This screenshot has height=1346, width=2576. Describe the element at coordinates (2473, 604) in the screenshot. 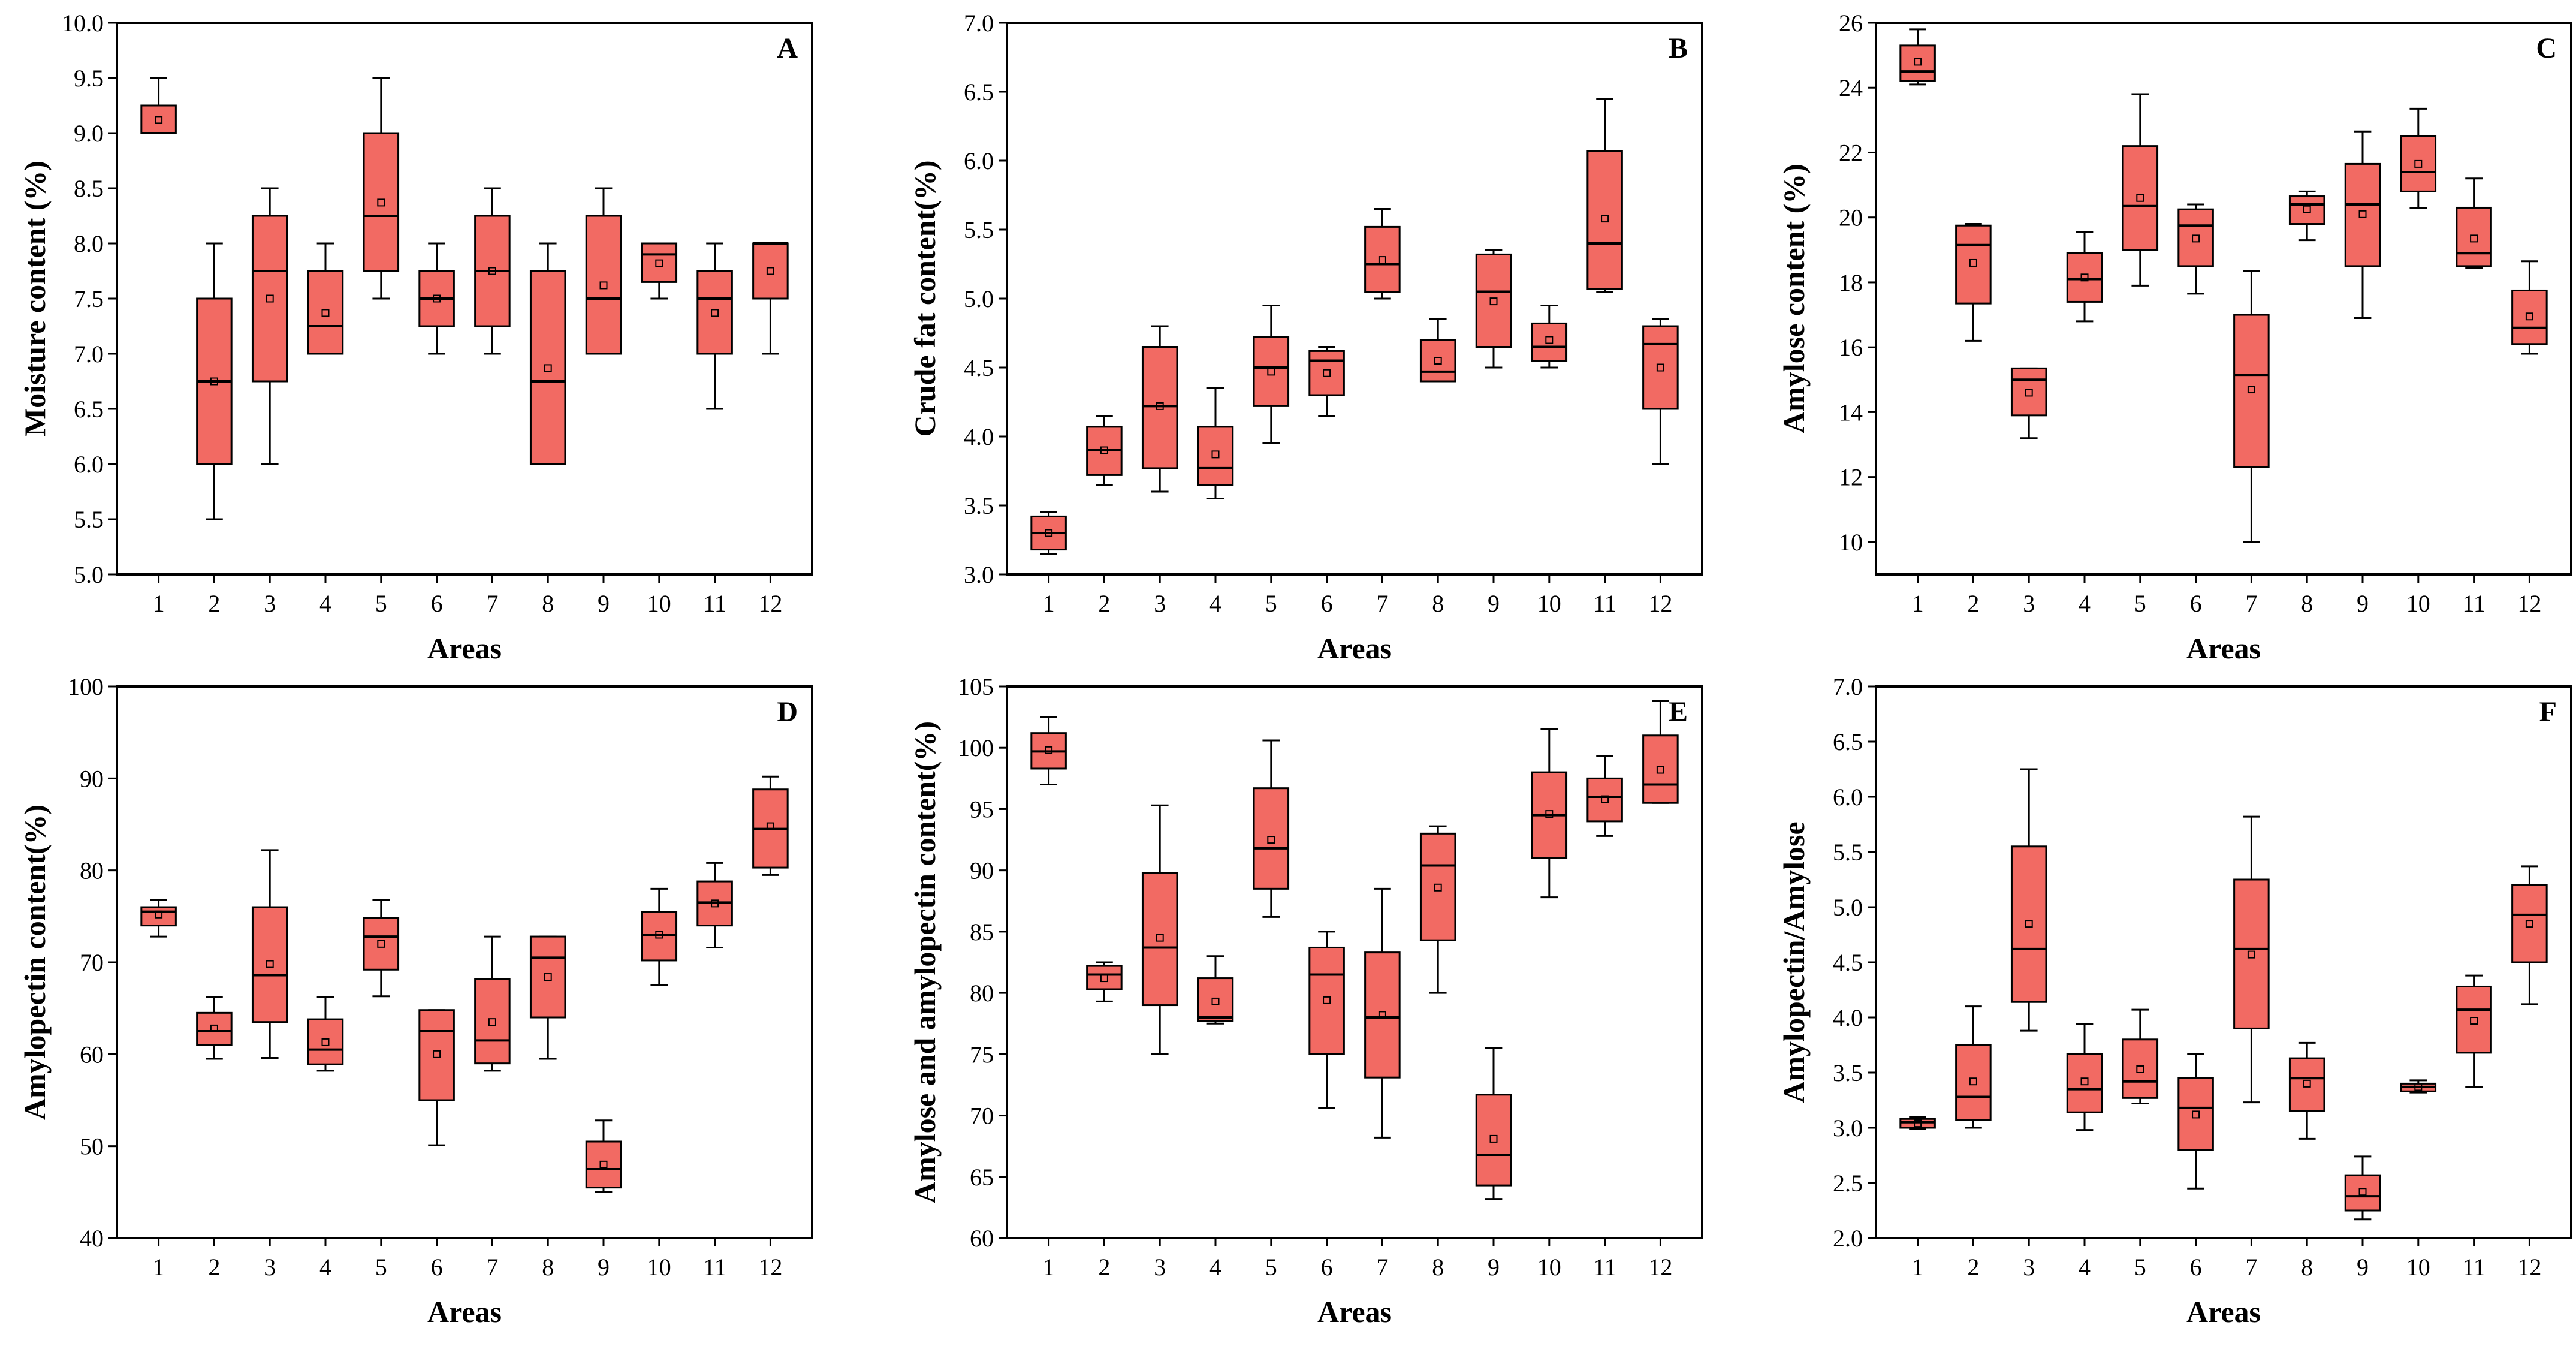

I see `x-tick-label: 11` at that location.